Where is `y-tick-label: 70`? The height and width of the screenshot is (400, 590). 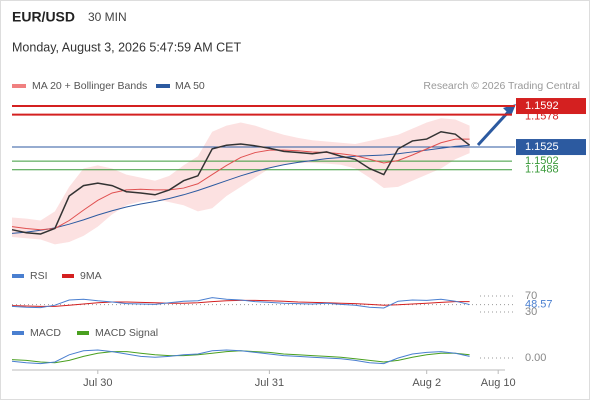 y-tick-label: 70 is located at coordinates (531, 296).